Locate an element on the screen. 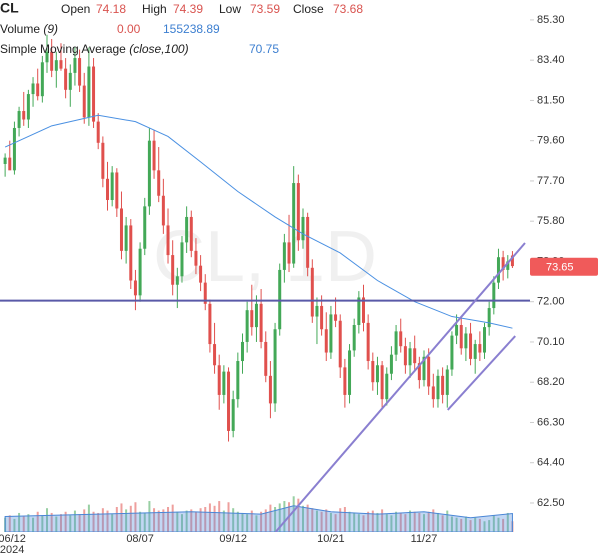  y-tick-label: 66.30 is located at coordinates (551, 422).